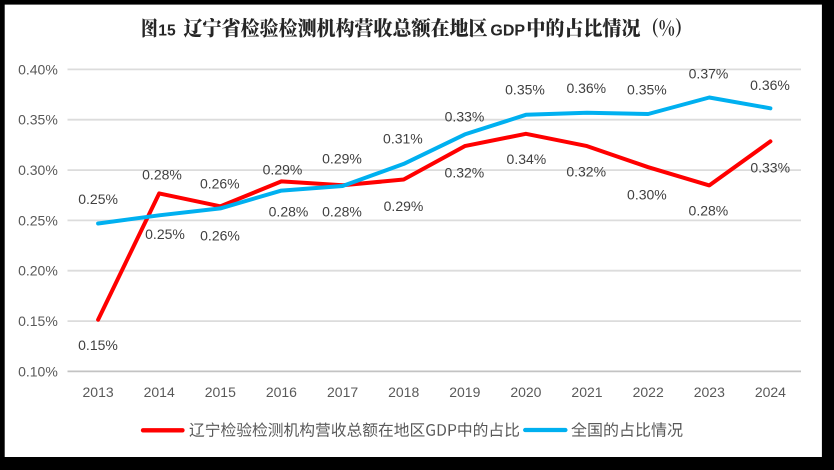  Describe the element at coordinates (403, 392) in the screenshot. I see `svg-text: 2018` at that location.